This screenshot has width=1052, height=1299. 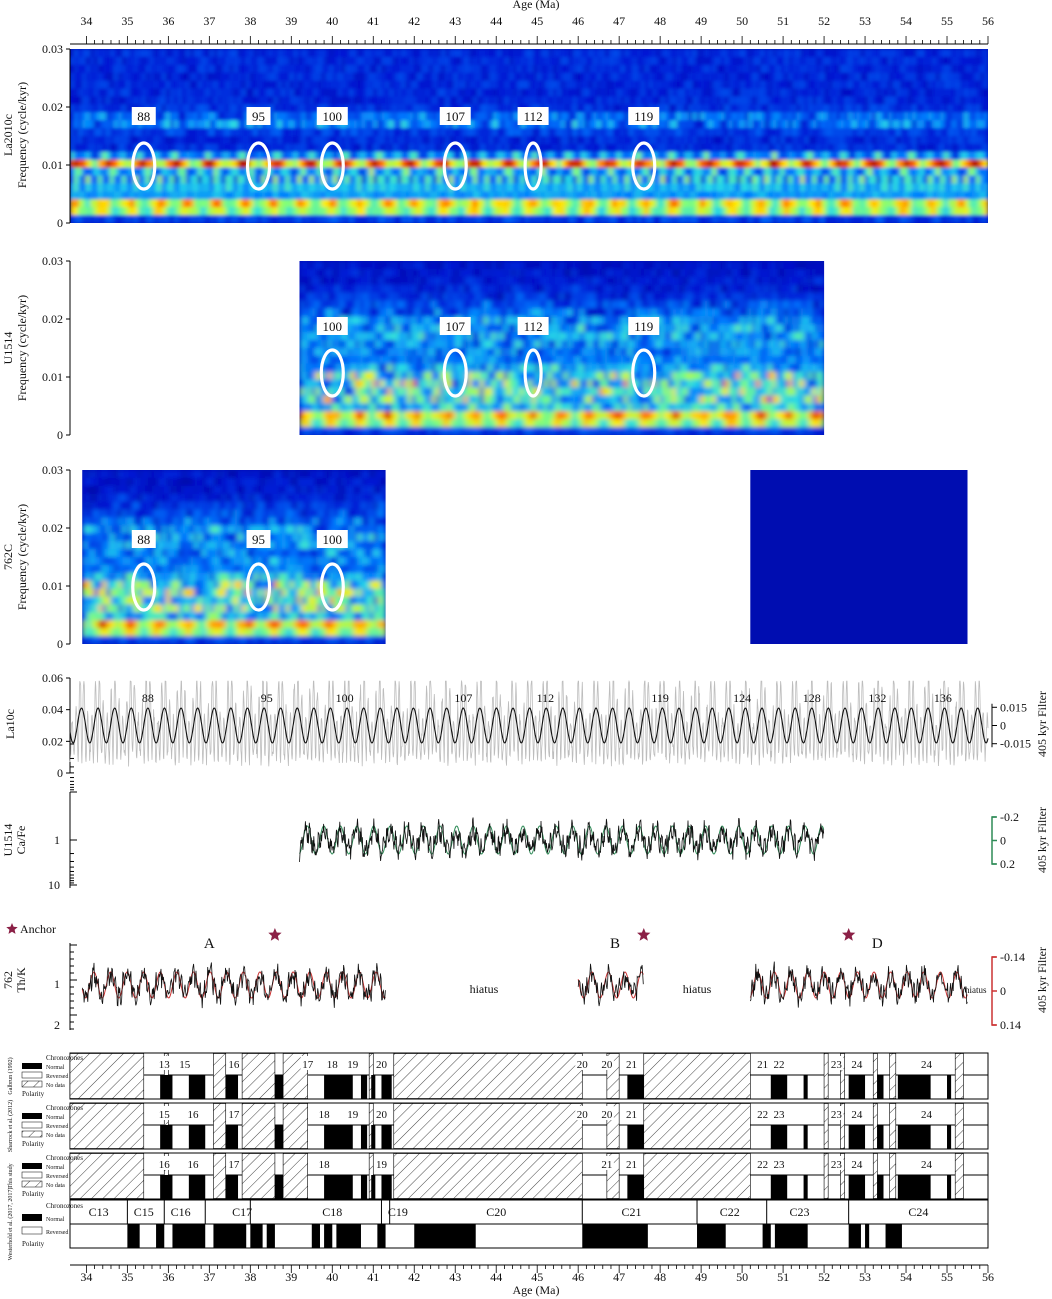 I want to click on gts-chron-label-C24: C24, so click(x=918, y=1212).